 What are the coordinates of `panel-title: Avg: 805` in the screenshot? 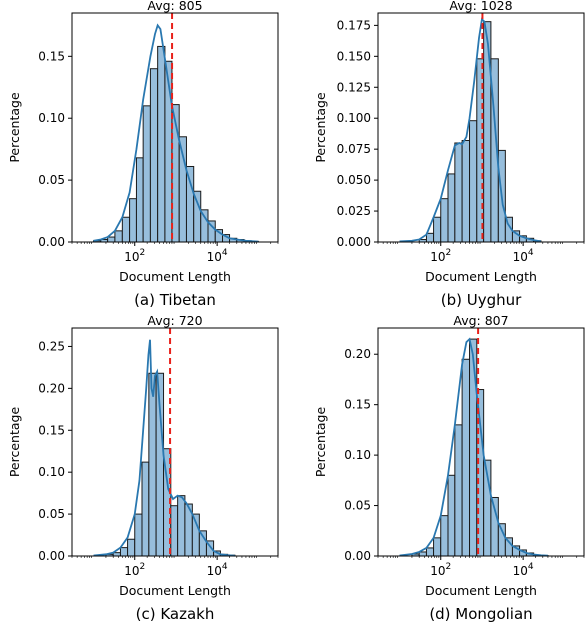 It's located at (174, 6).